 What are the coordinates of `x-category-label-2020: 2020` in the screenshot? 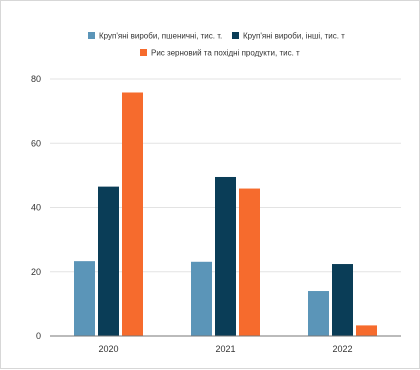 It's located at (108, 349).